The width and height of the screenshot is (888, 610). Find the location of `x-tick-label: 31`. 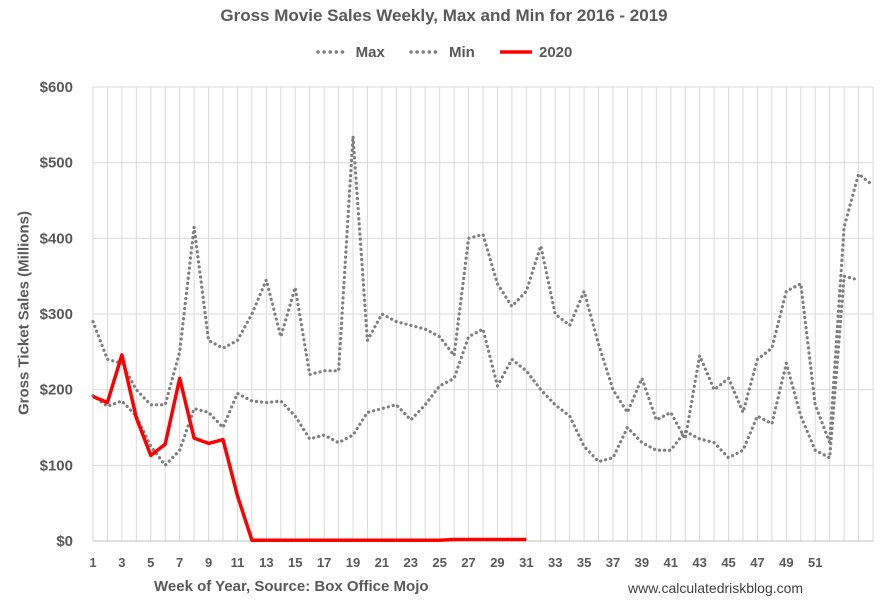

x-tick-label: 31 is located at coordinates (526, 562).